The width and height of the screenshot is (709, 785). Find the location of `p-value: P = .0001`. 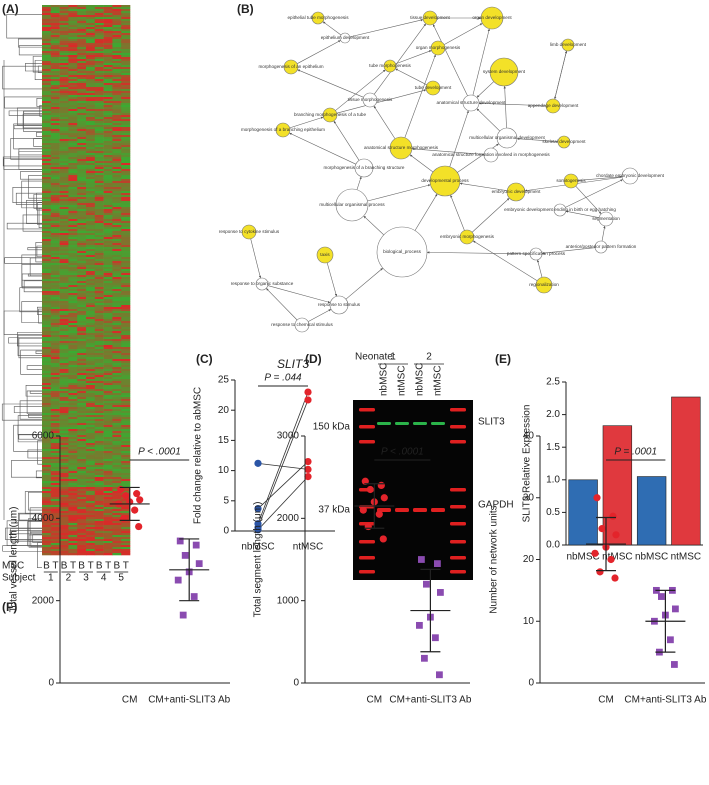

p-value: P = .0001 is located at coordinates (635, 452).